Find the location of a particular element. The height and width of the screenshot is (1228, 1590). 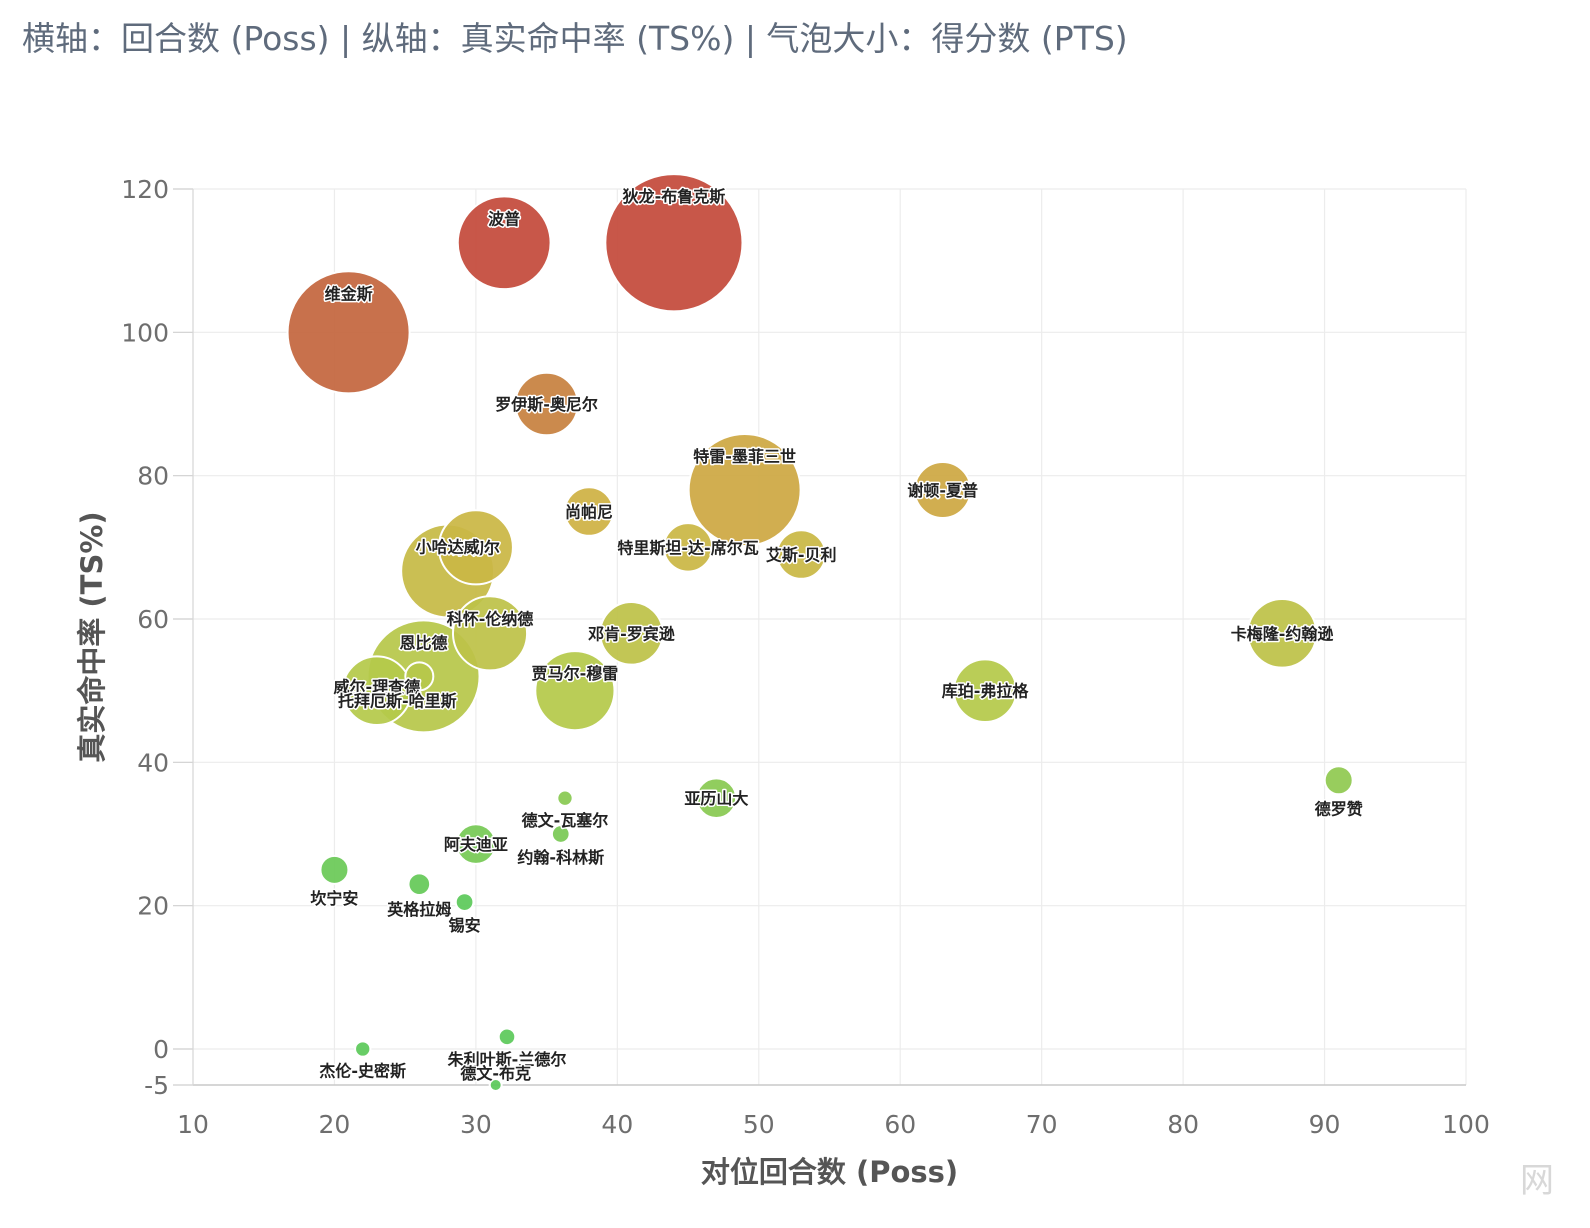

bubble-label: 特里斯坦-达-席尔瓦 is located at coordinates (687, 547).